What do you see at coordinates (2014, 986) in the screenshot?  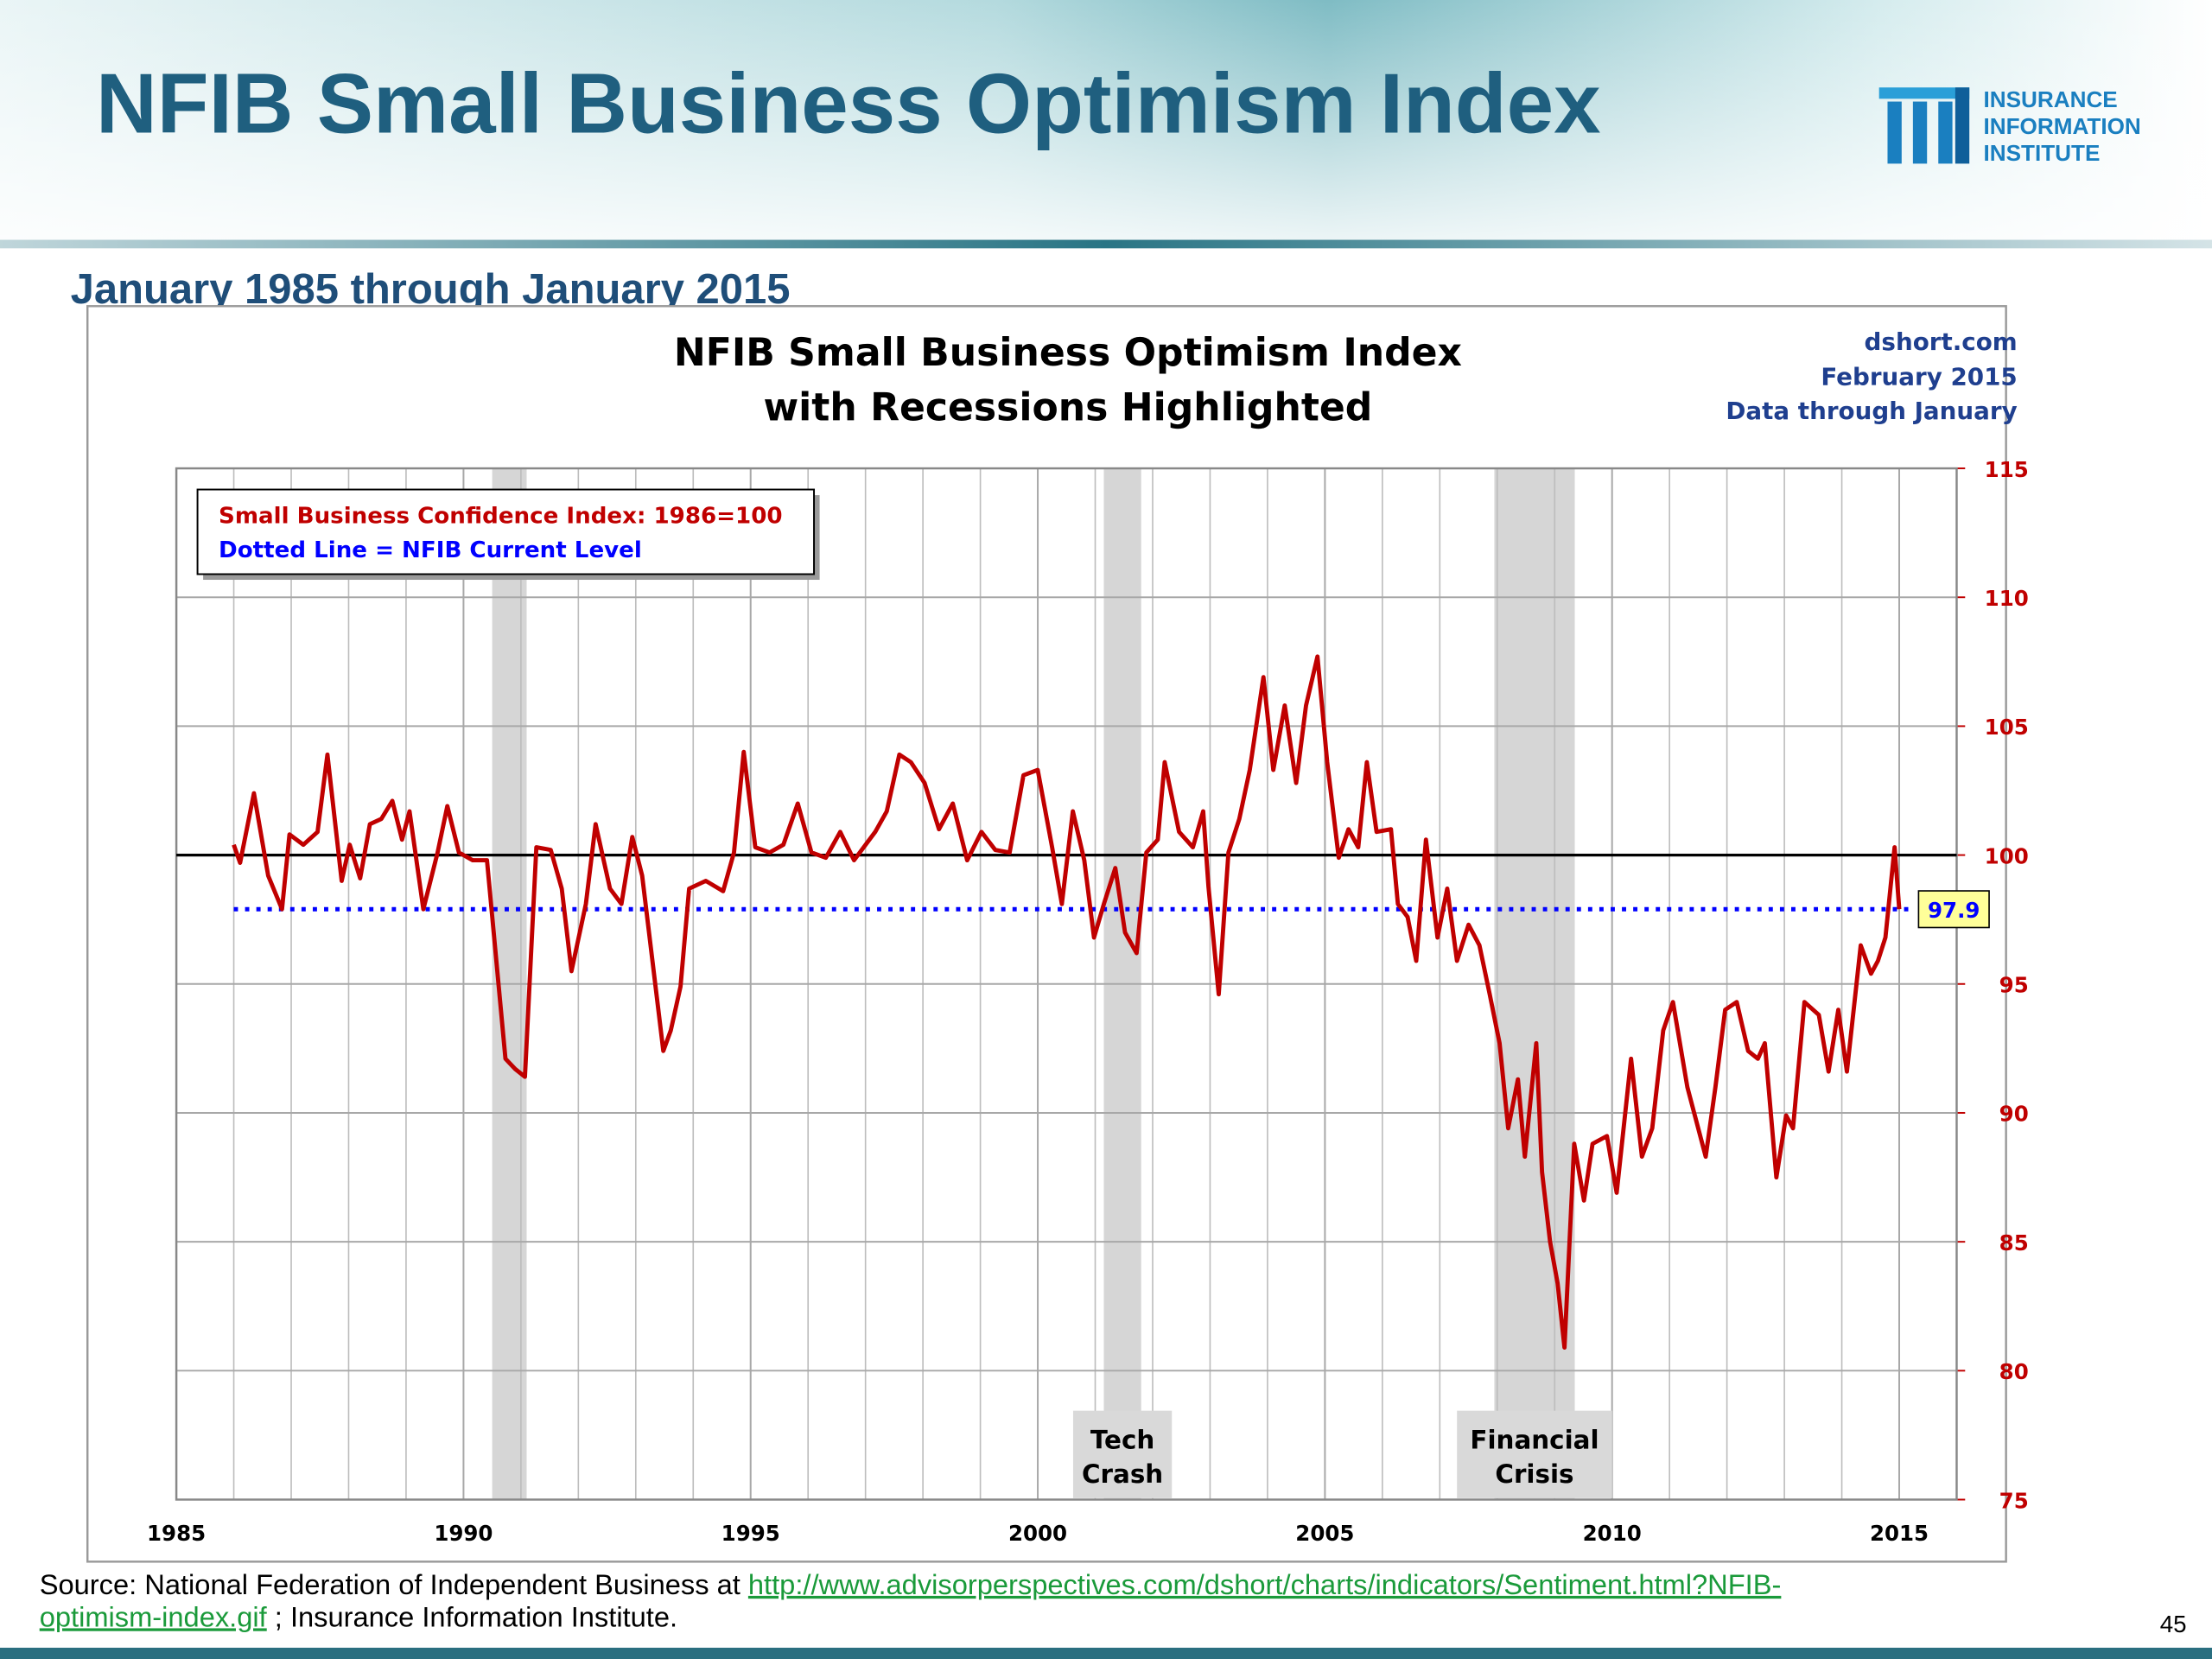 I see `y-tick-label: 95` at bounding box center [2014, 986].